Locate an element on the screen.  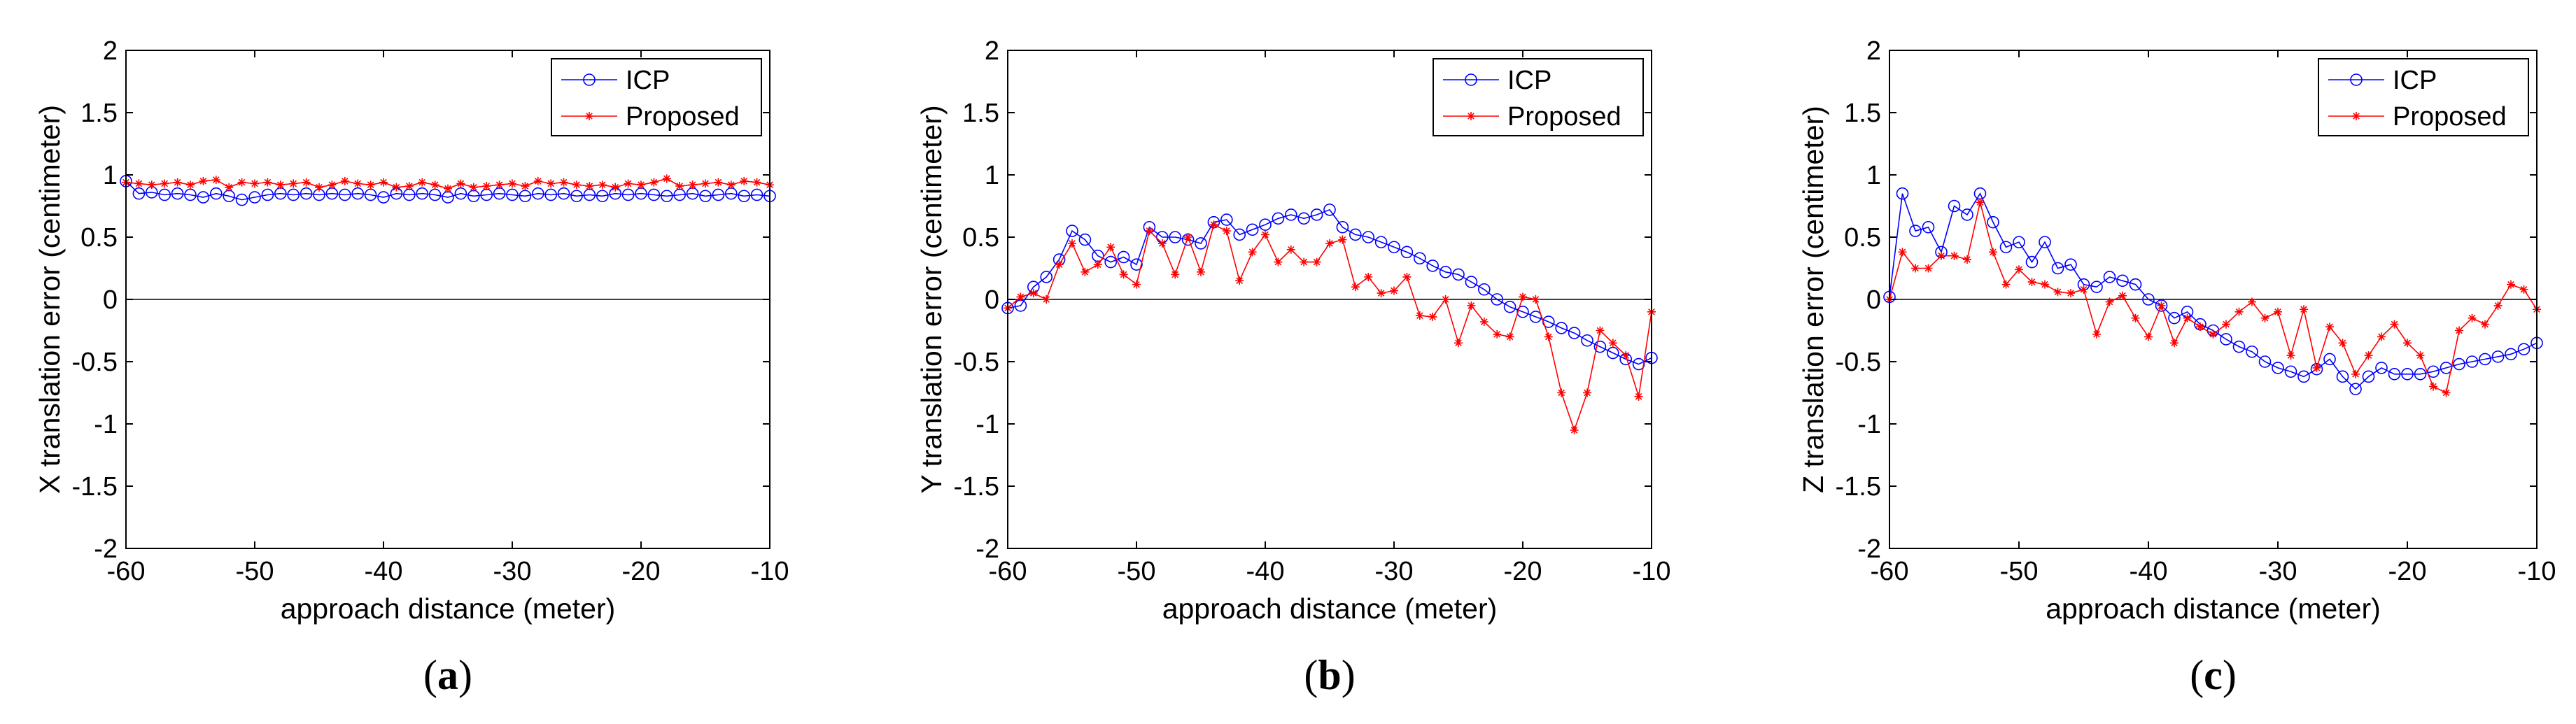
x-tick-label: -40 is located at coordinates (384, 571).